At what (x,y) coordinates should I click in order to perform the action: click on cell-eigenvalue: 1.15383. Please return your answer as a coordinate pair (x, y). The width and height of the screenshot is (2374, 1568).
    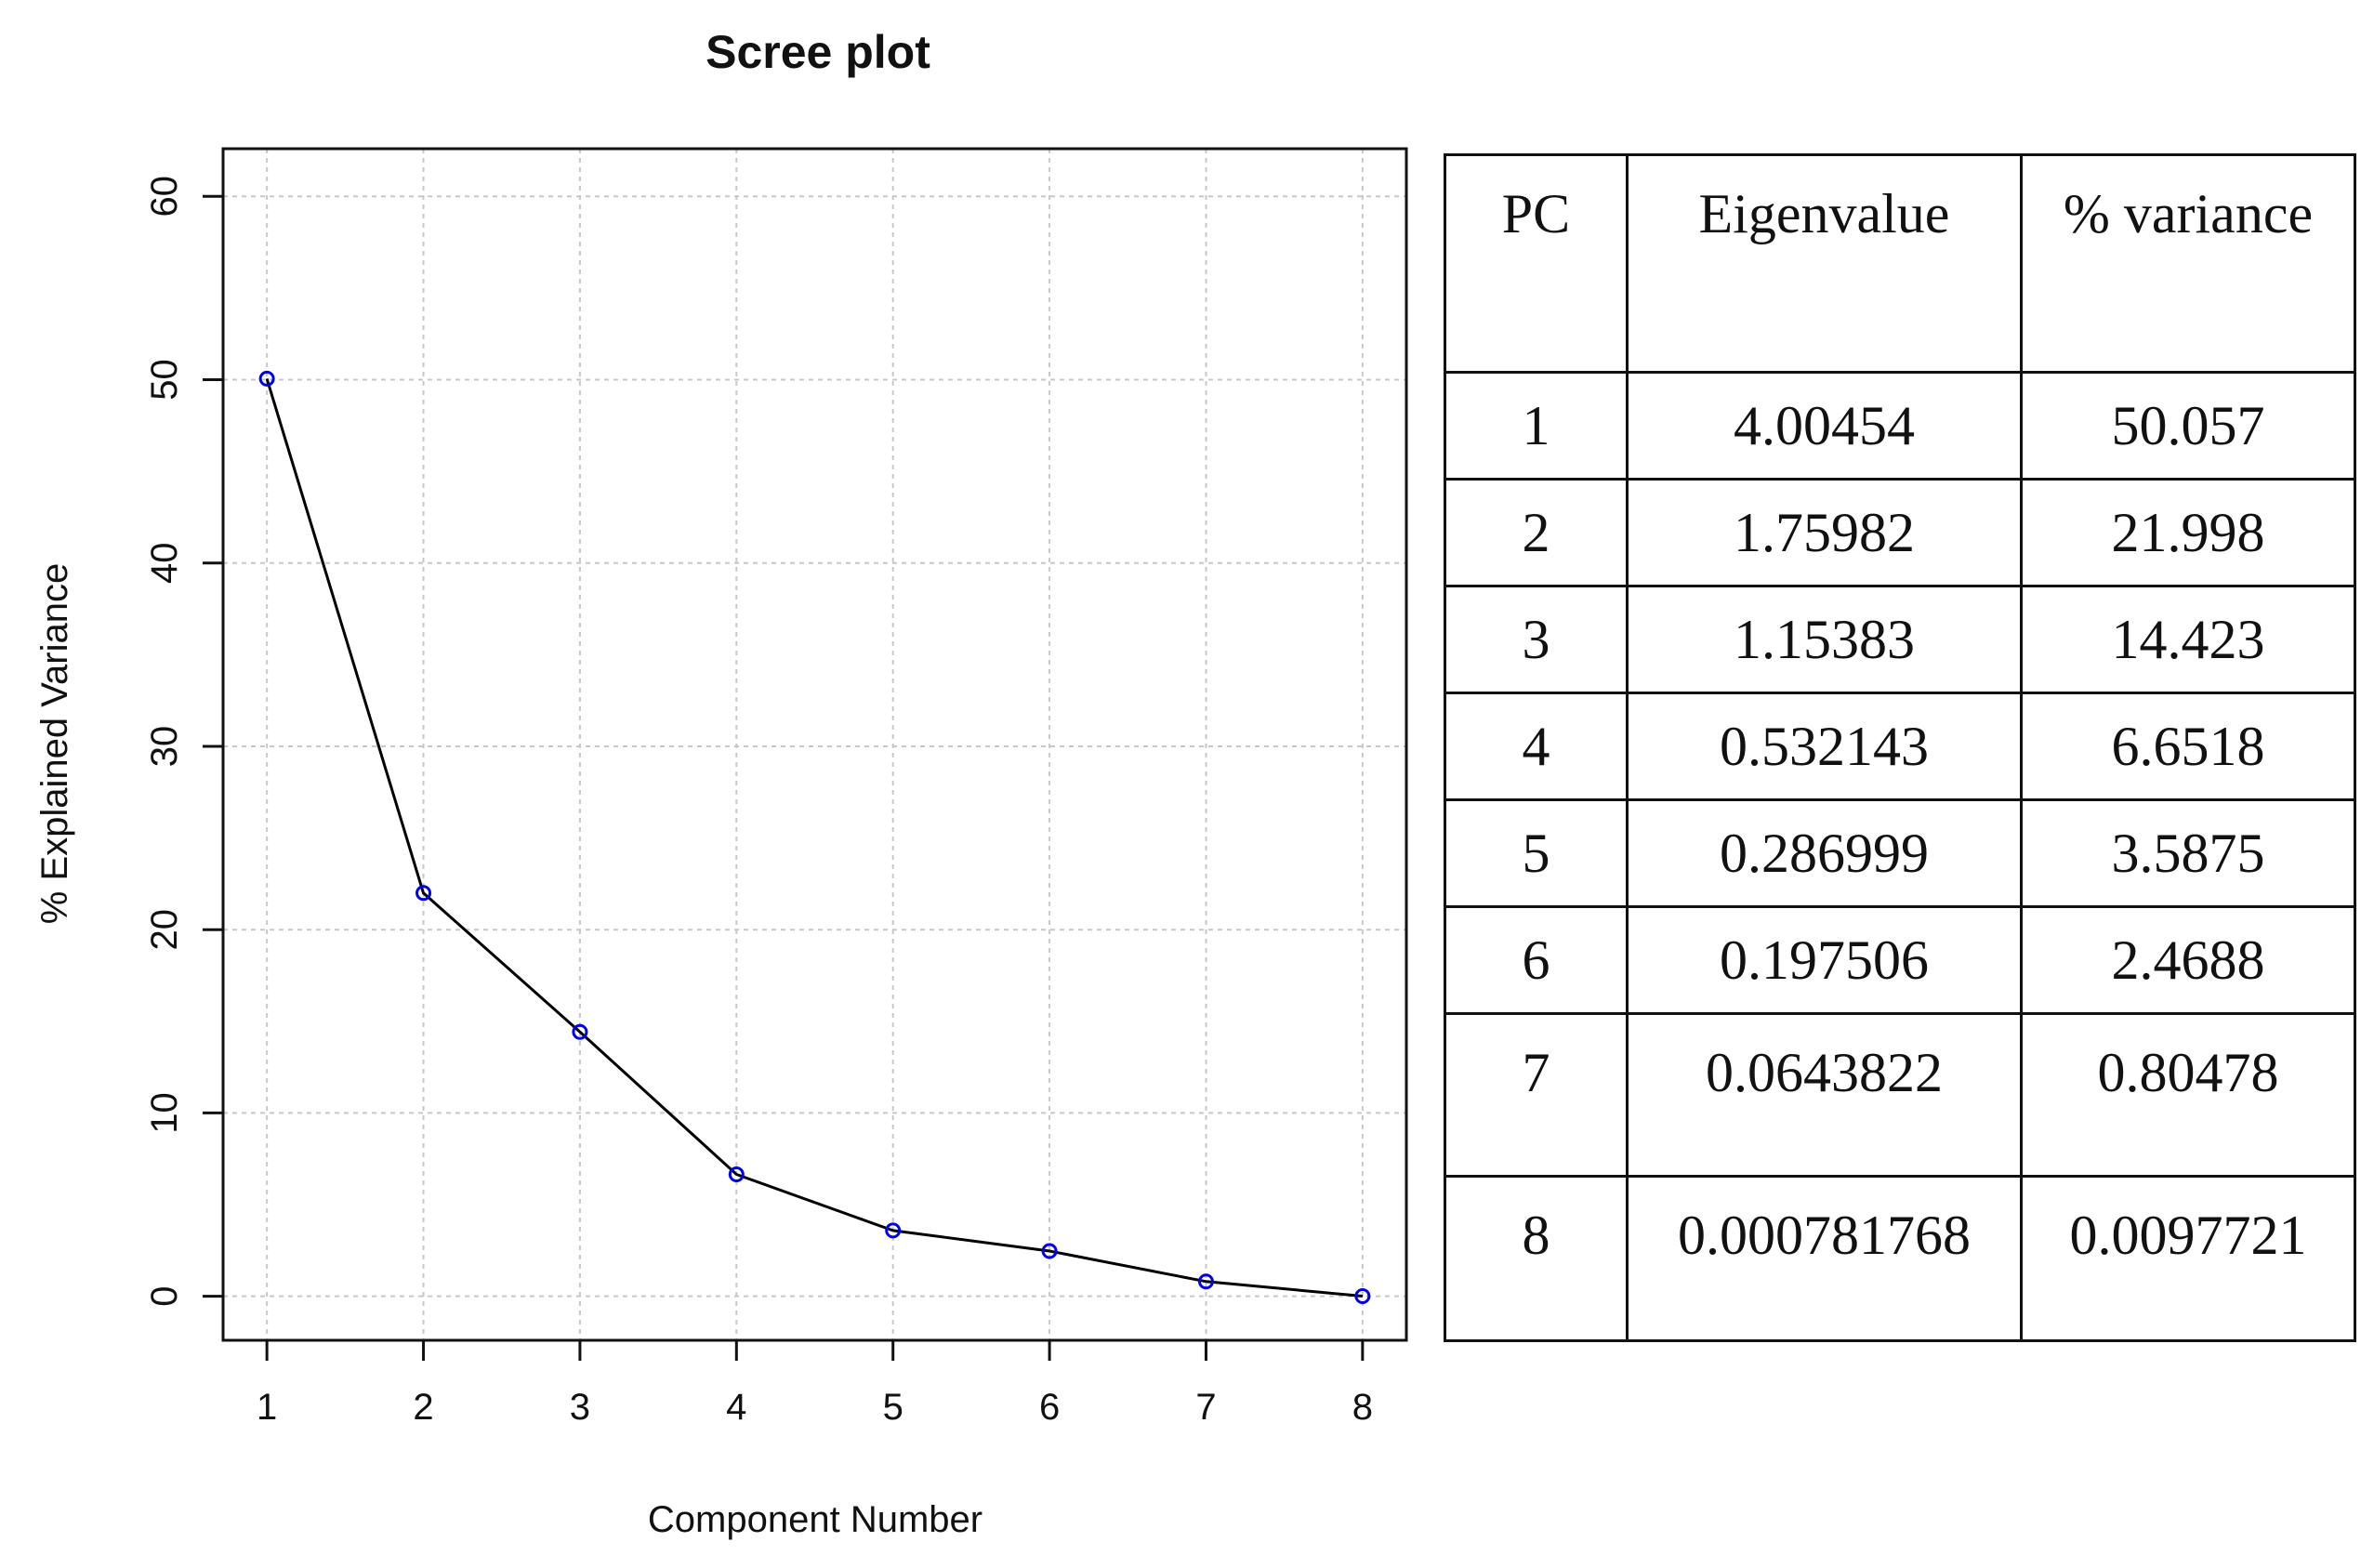
    Looking at the image, I should click on (1824, 640).